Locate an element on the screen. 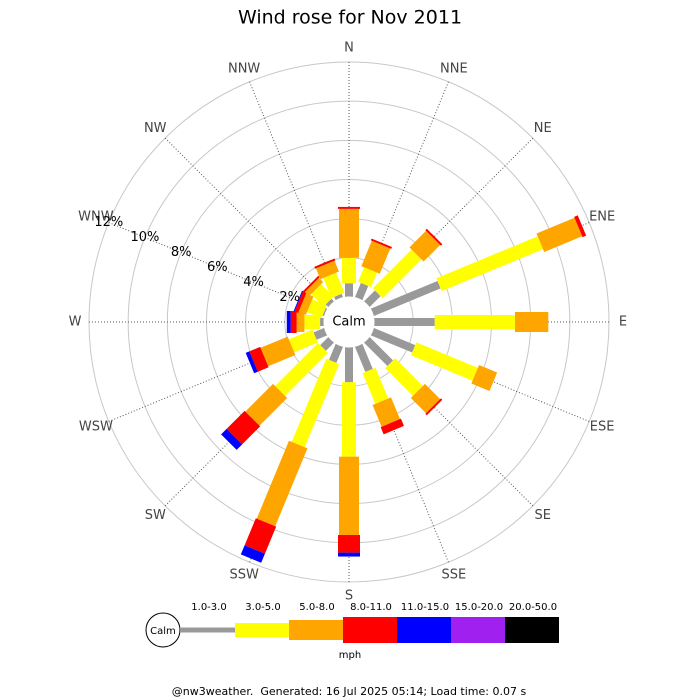 The width and height of the screenshot is (700, 700). direction-label: WSW is located at coordinates (96, 426).